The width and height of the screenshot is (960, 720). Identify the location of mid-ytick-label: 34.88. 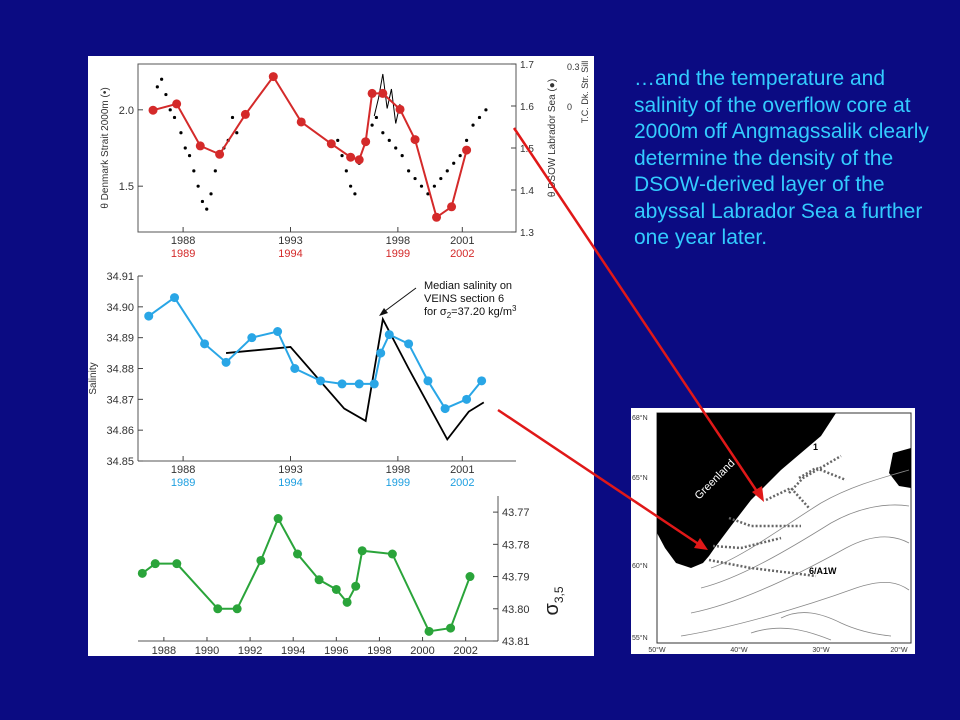
(120, 370).